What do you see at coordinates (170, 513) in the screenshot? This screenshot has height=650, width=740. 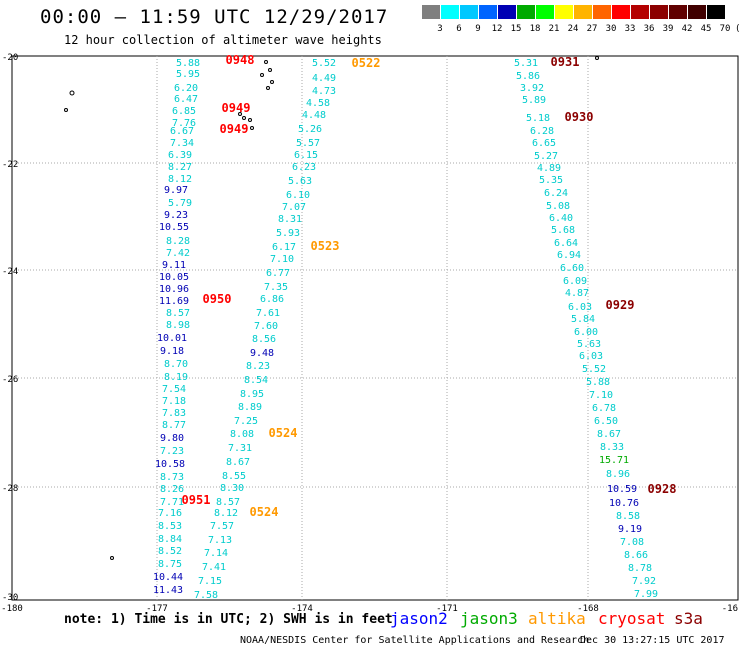 I see `wave-height-reading: 7.16` at bounding box center [170, 513].